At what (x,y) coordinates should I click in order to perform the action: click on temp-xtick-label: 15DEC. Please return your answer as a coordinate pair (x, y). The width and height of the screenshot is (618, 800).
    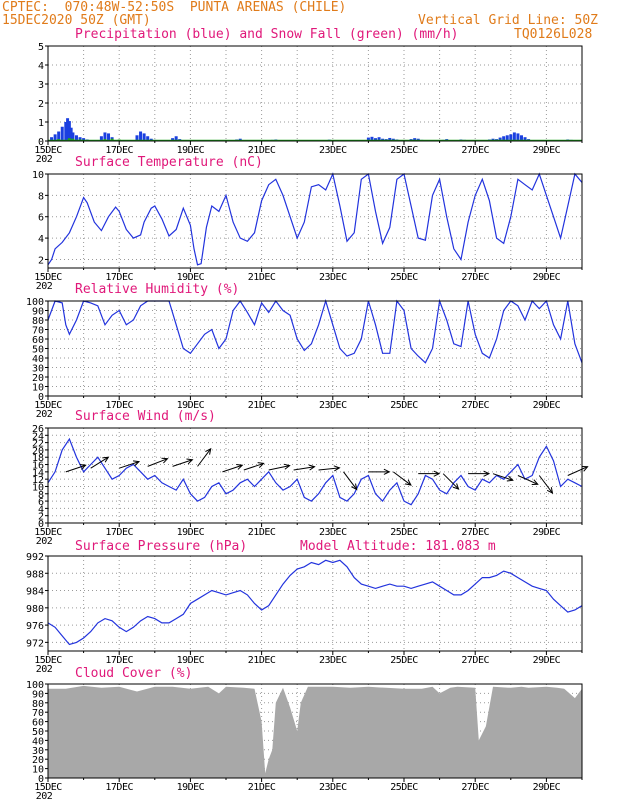
    Looking at the image, I should click on (48, 277).